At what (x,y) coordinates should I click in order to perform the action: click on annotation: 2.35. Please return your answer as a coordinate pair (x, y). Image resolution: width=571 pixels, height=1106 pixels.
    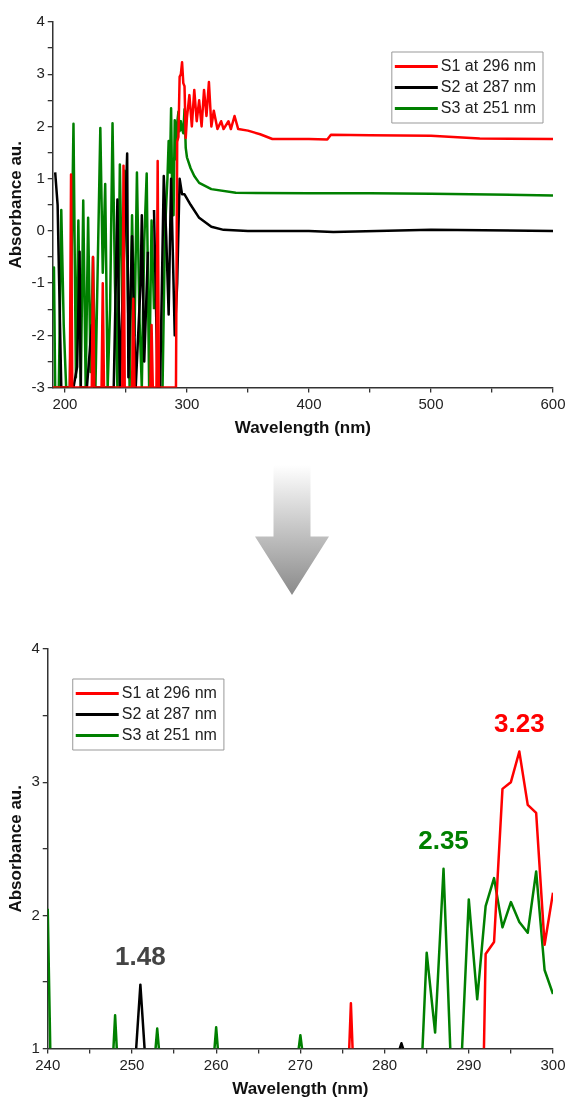
    Looking at the image, I should click on (443, 839).